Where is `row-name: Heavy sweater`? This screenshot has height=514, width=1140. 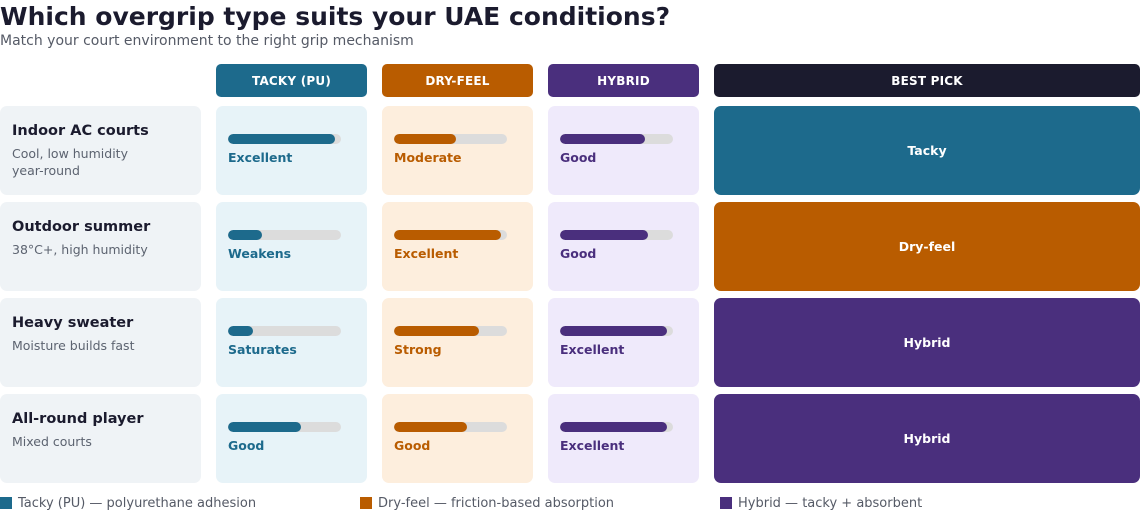
row-name: Heavy sweater is located at coordinates (73, 323).